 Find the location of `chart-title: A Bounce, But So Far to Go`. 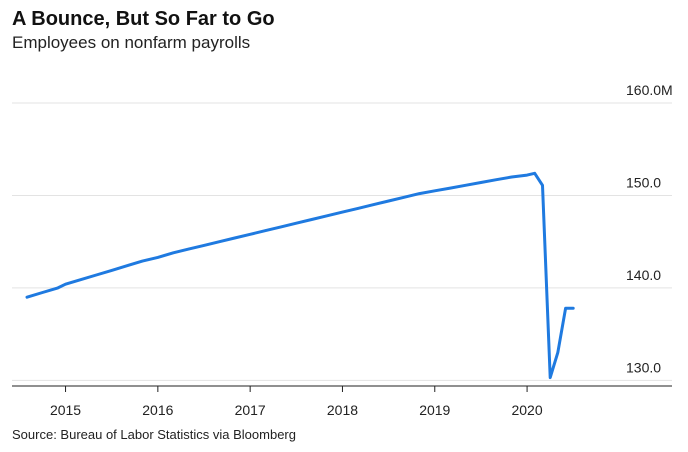

chart-title: A Bounce, But So Far to Go is located at coordinates (143, 19).